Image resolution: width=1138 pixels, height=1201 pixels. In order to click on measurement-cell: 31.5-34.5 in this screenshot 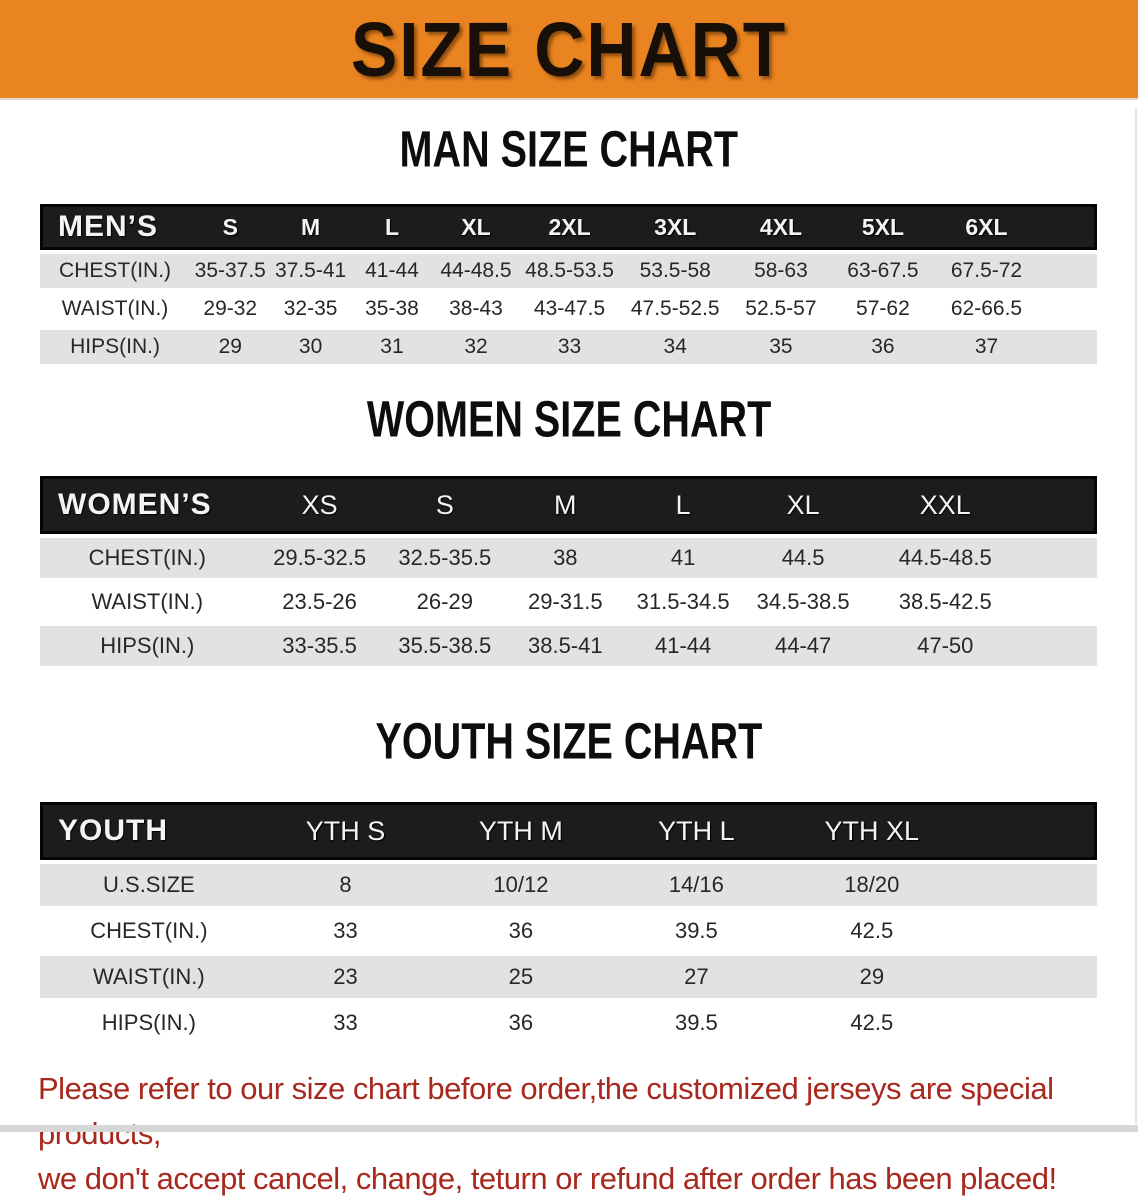, I will do `click(683, 602)`.